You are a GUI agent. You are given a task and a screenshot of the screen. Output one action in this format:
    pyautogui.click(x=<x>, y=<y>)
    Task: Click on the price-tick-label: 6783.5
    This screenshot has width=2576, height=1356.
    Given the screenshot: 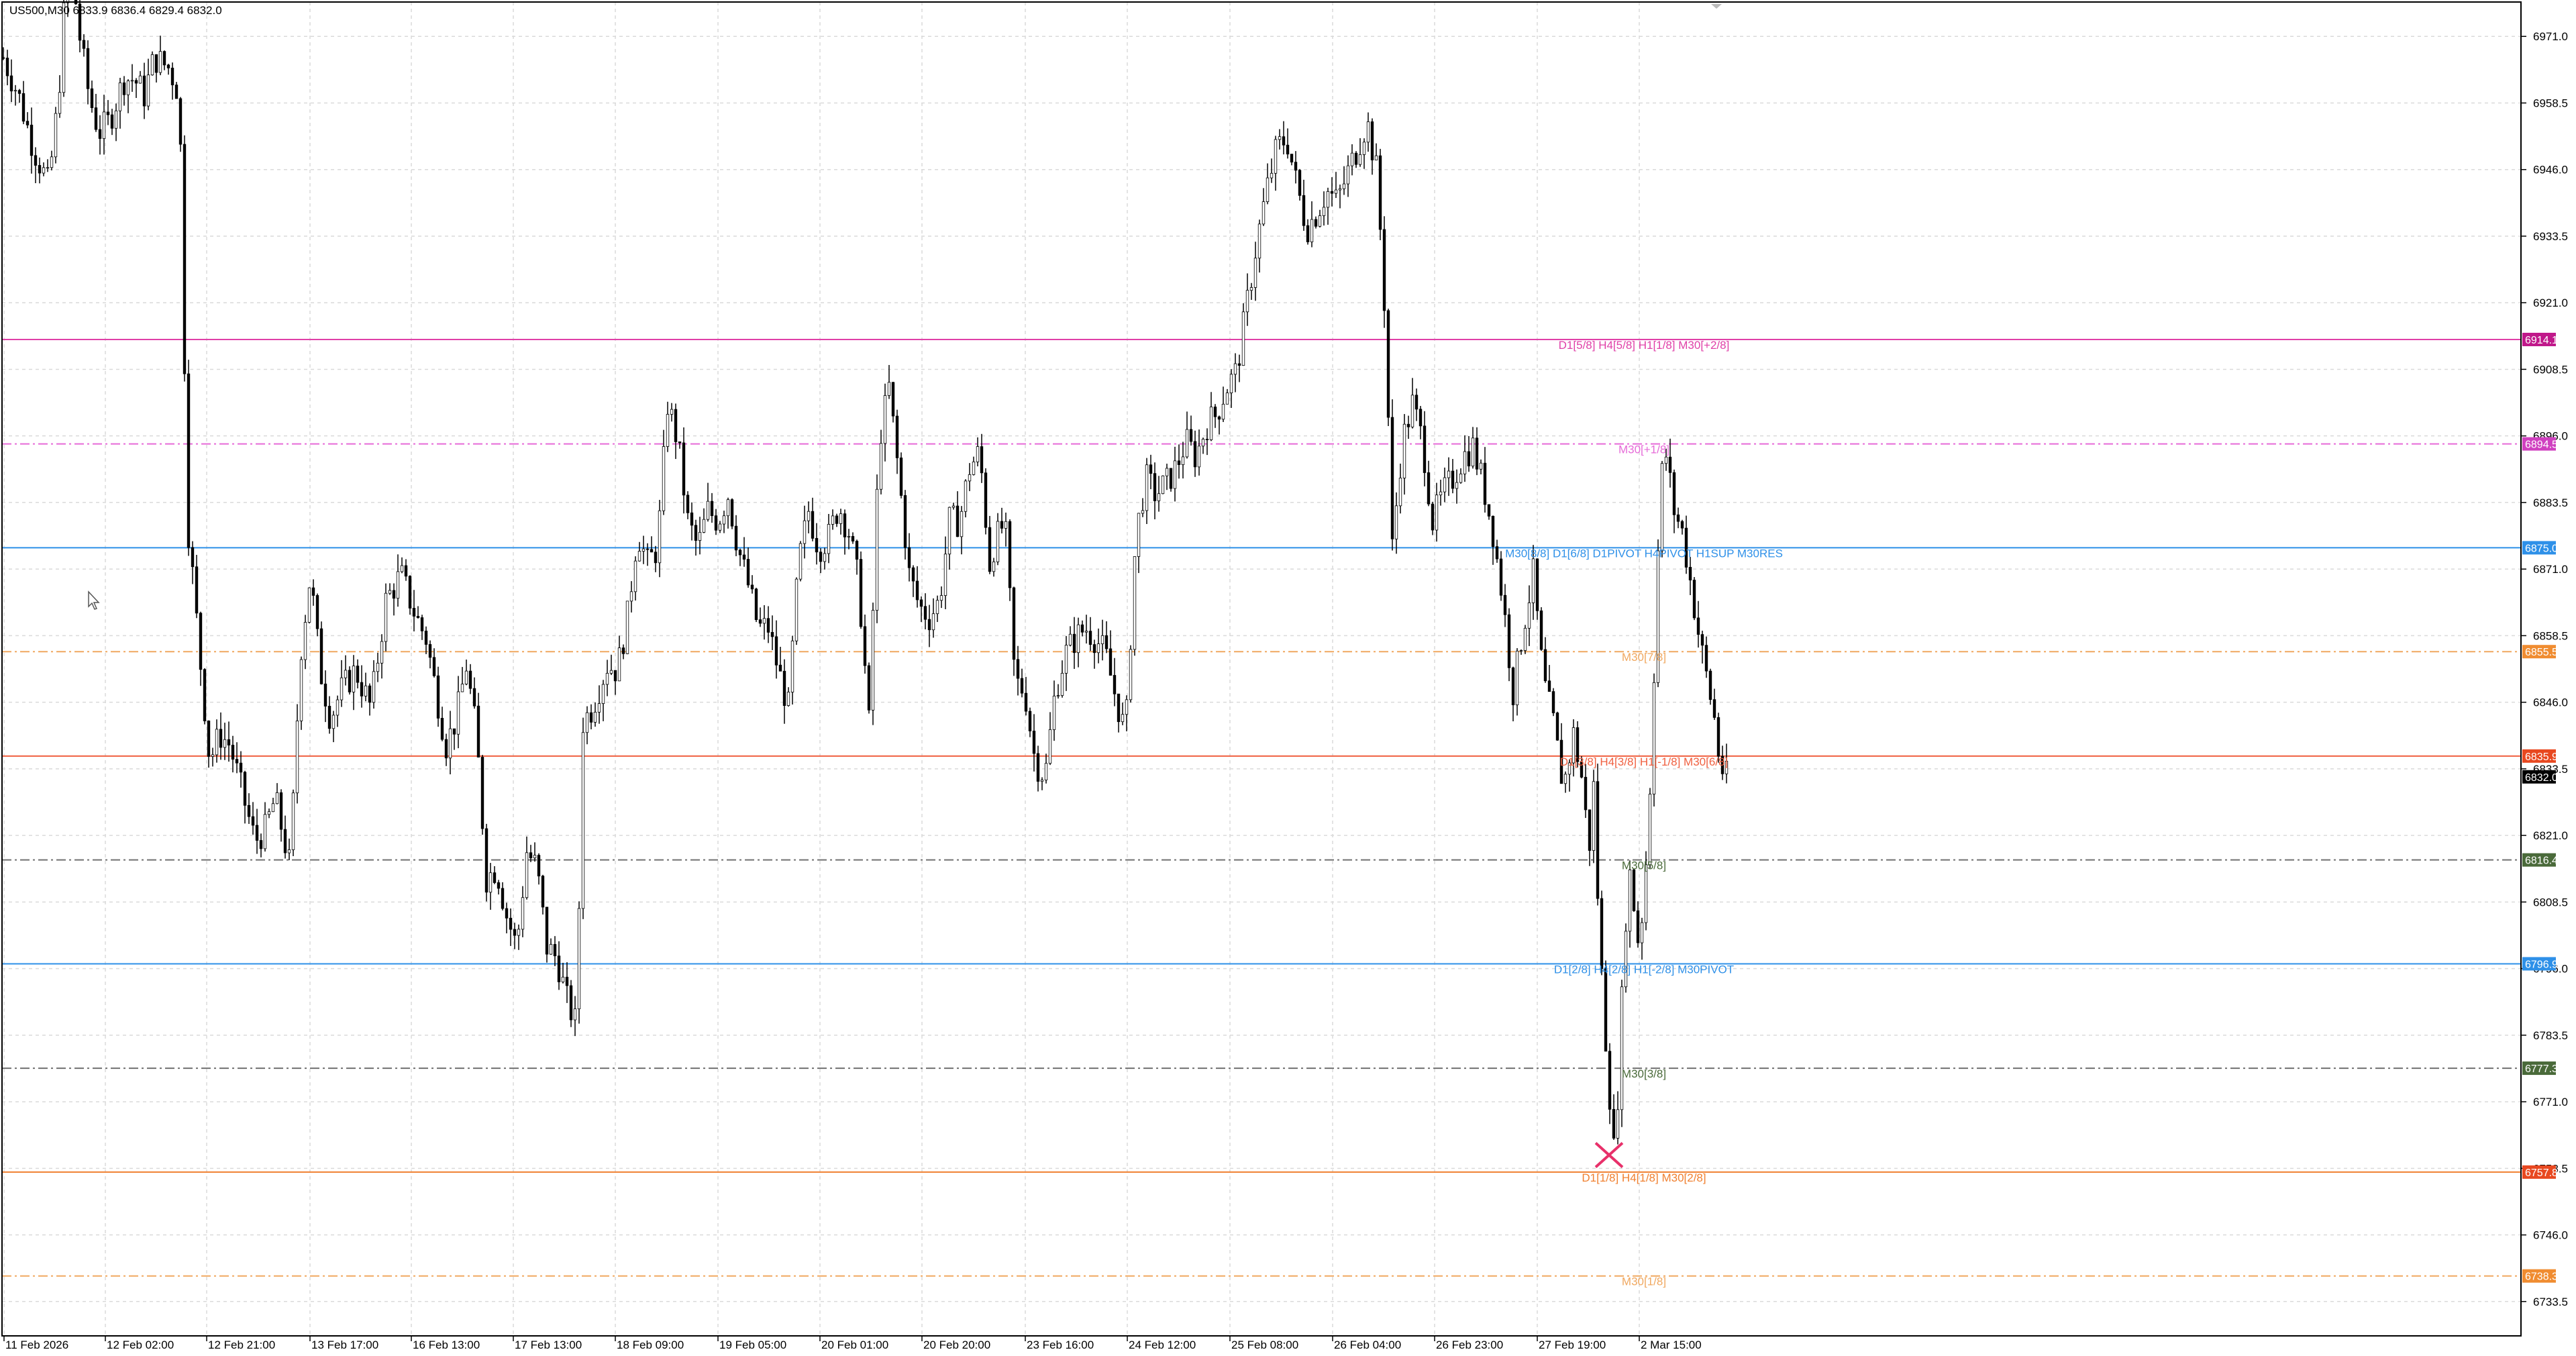 What is the action you would take?
    pyautogui.click(x=2550, y=1035)
    